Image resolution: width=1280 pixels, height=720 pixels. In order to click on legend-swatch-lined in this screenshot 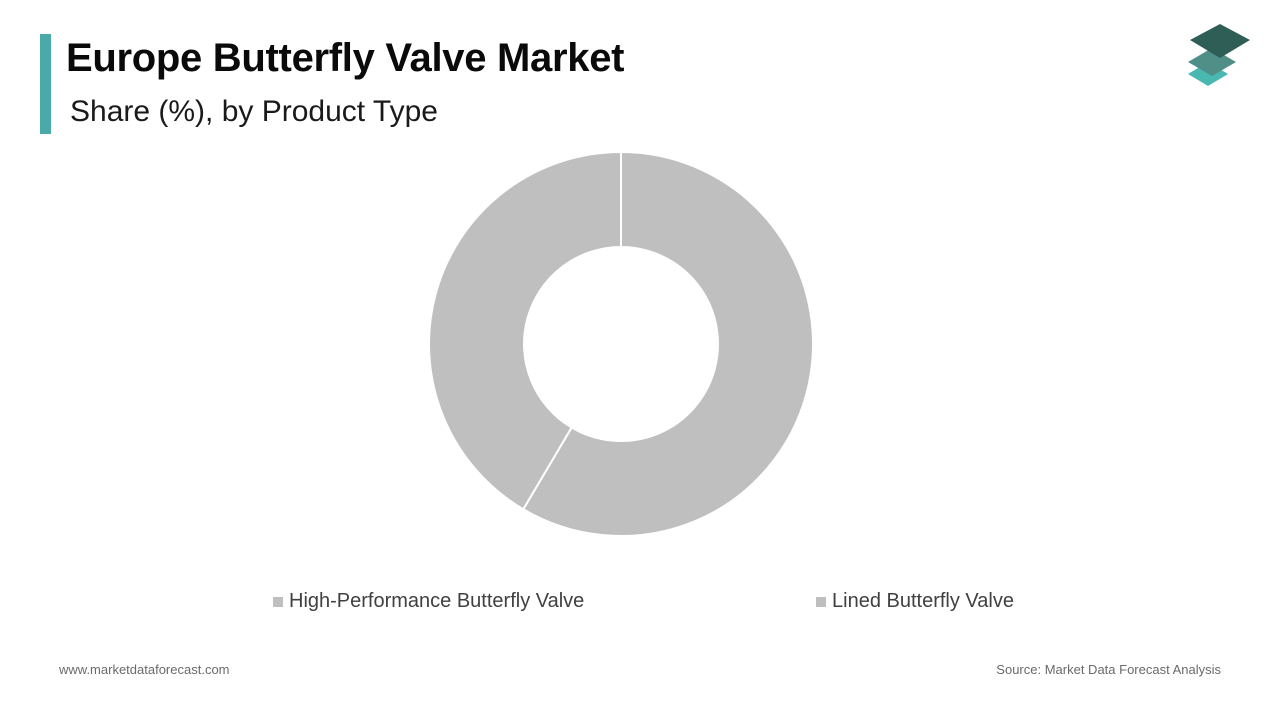, I will do `click(821, 601)`.